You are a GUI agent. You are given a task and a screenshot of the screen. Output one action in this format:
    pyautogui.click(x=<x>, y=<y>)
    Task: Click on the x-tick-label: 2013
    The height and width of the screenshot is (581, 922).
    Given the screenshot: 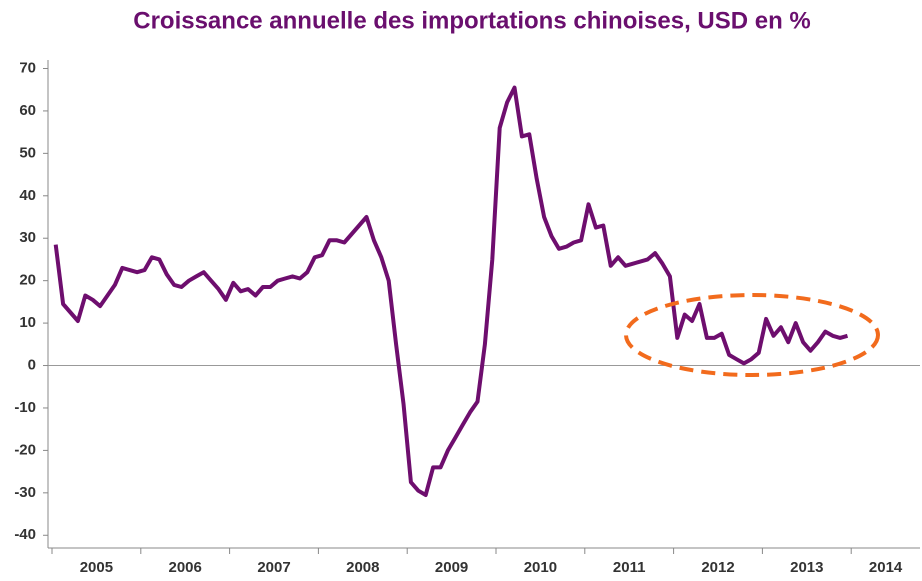 What is the action you would take?
    pyautogui.click(x=806, y=567)
    